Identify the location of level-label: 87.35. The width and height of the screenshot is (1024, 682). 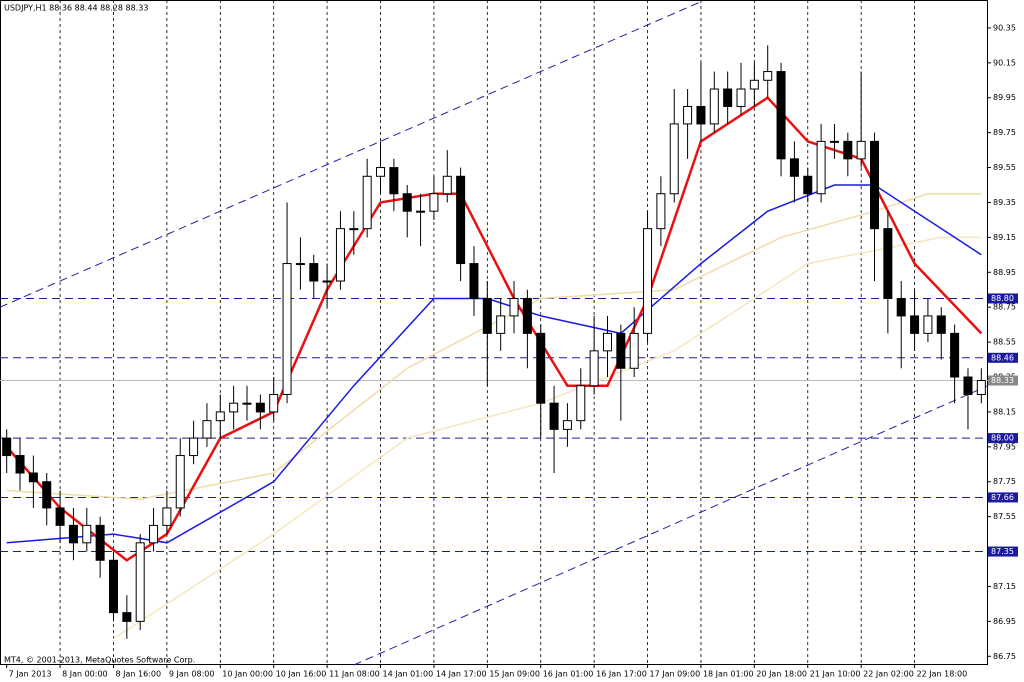
(1002, 551).